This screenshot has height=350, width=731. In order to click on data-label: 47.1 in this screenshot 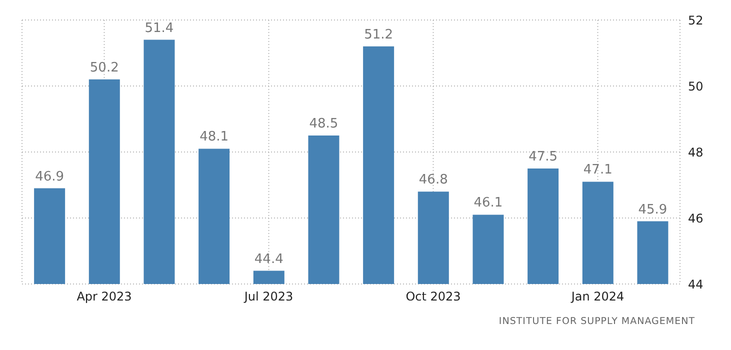, I will do `click(597, 170)`.